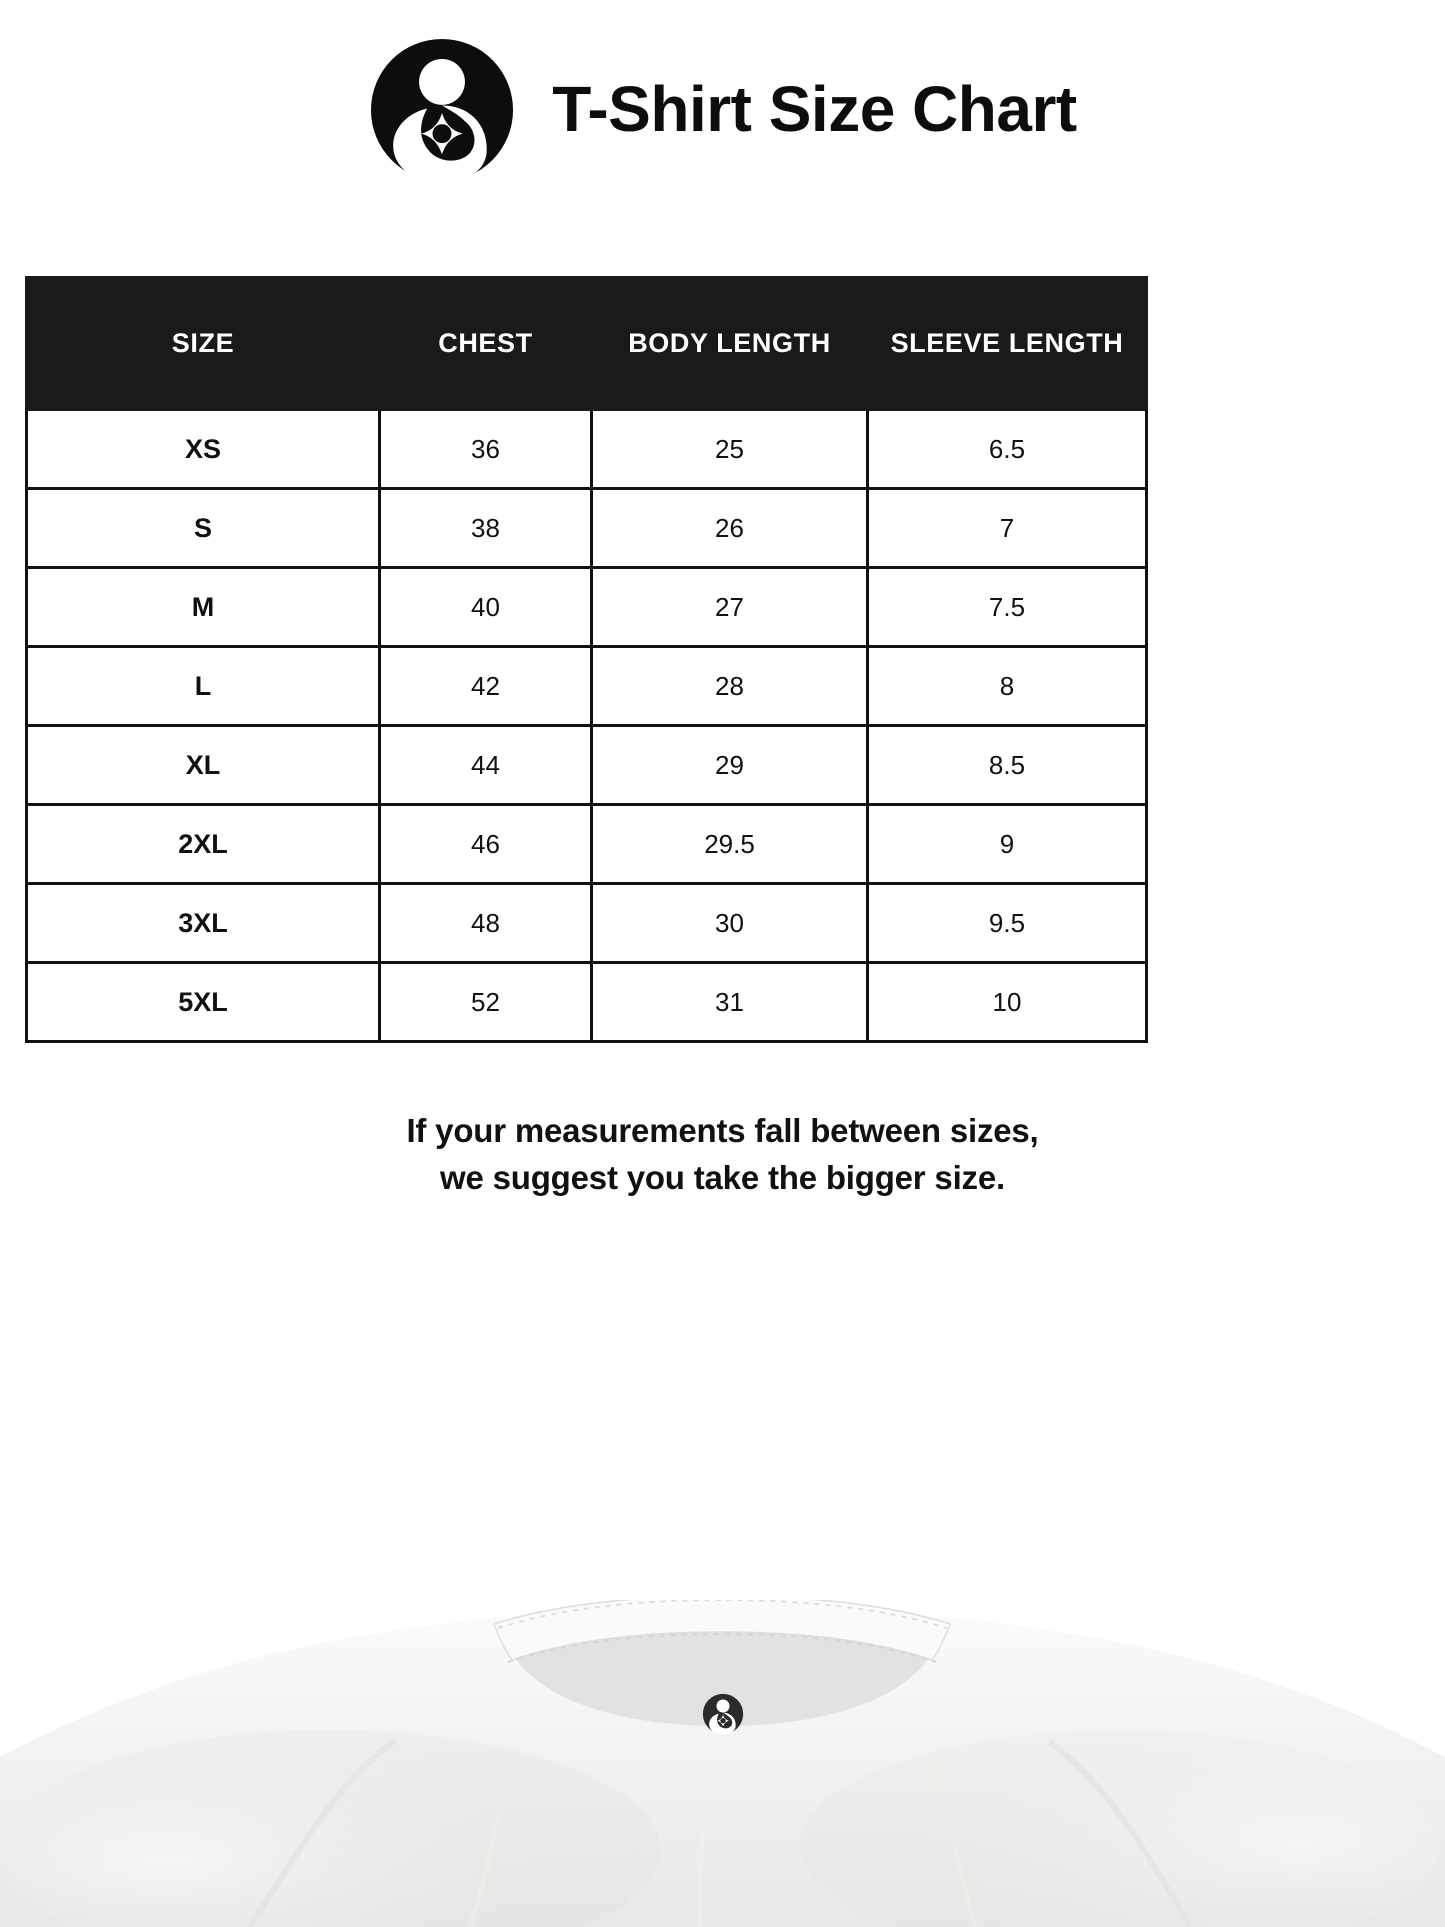 This screenshot has width=1445, height=1927. I want to click on cell-chest: 36, so click(485, 449).